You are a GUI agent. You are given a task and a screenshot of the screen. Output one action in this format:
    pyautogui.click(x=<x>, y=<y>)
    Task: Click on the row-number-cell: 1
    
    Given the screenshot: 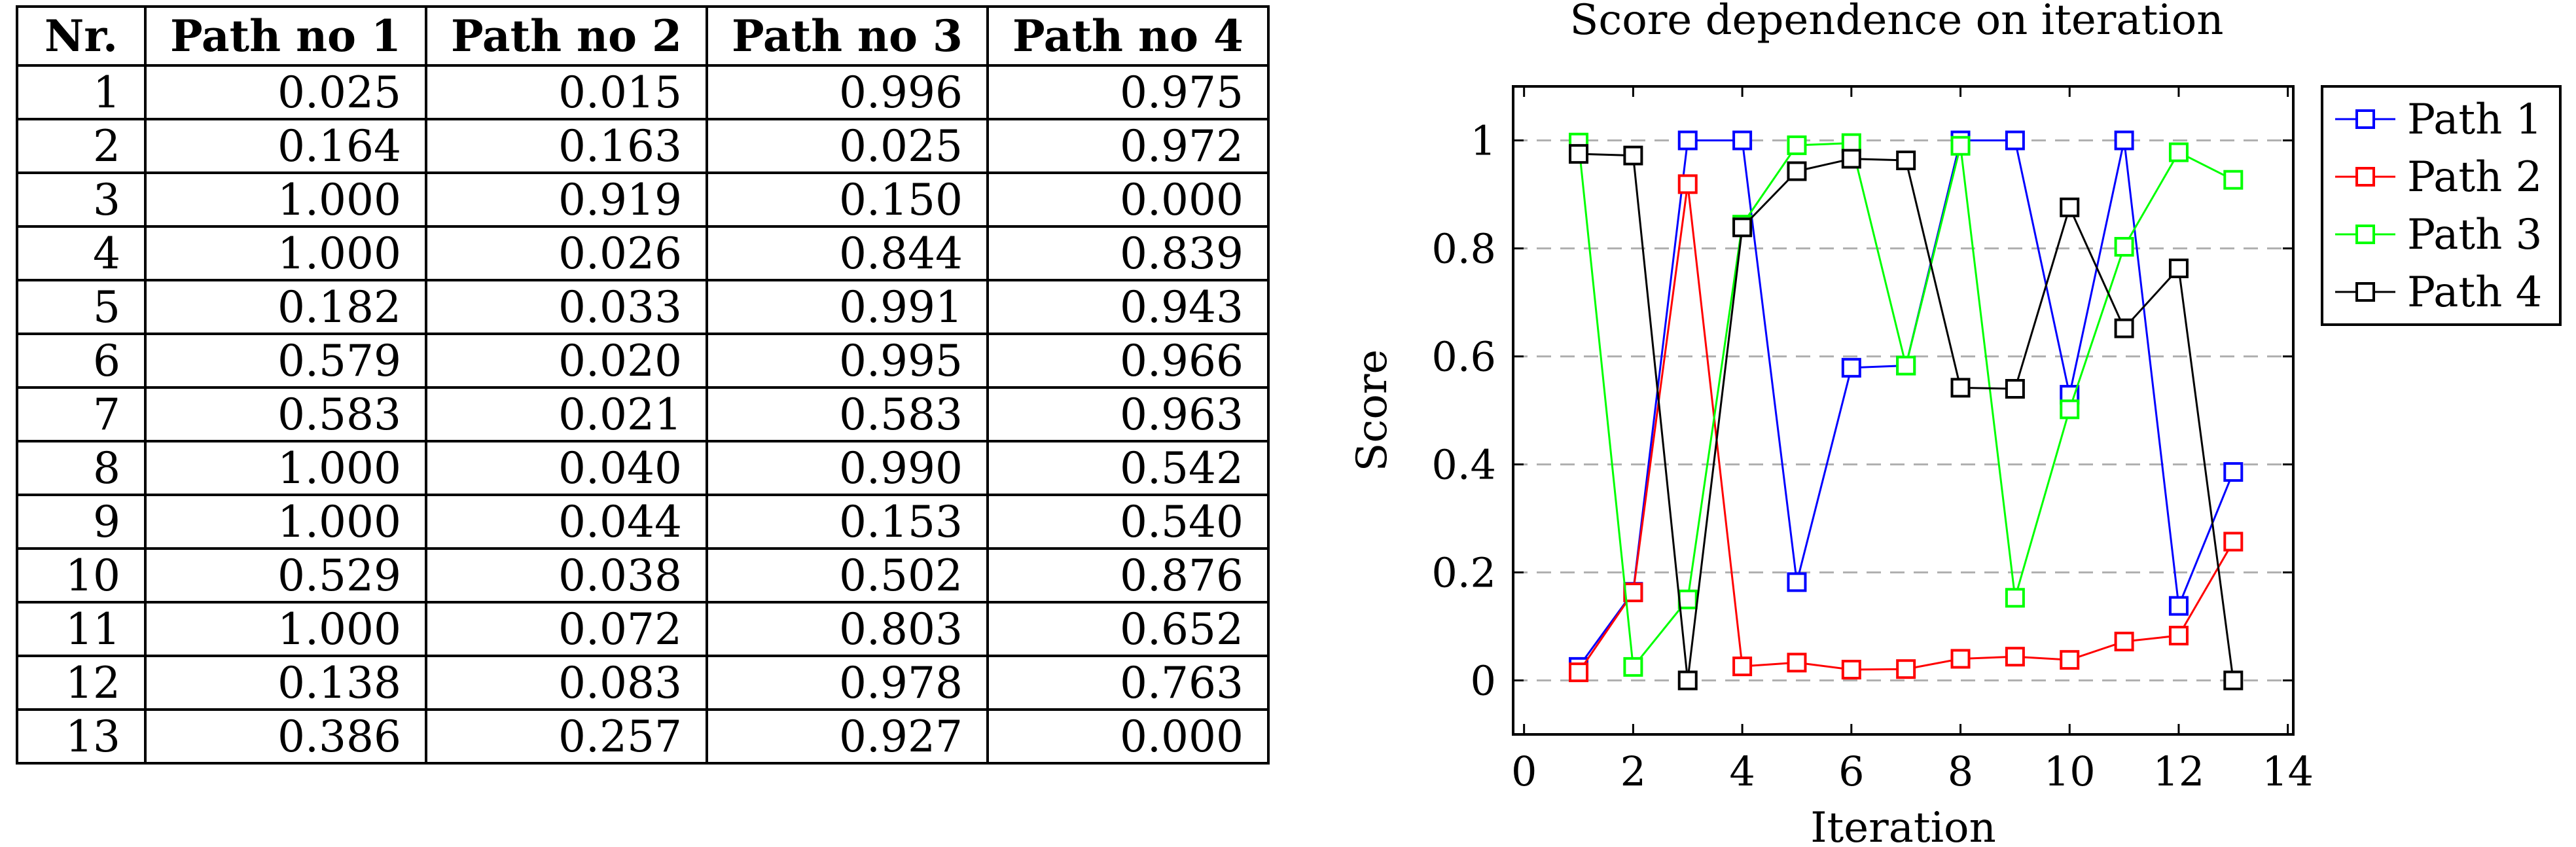 What is the action you would take?
    pyautogui.click(x=81, y=92)
    